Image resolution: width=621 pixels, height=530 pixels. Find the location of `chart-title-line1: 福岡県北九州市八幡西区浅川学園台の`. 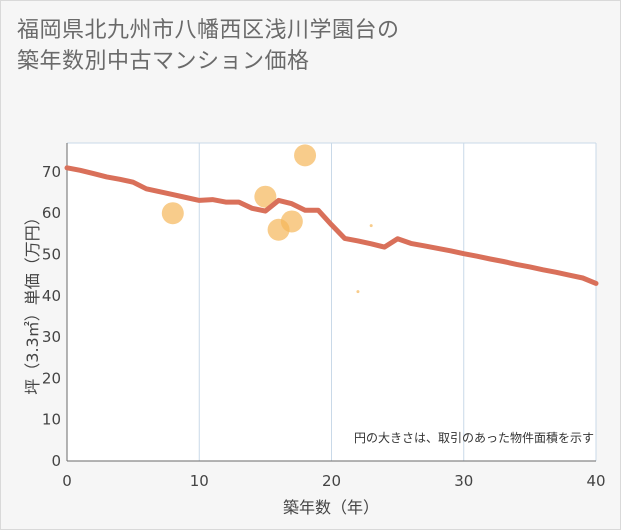

chart-title-line1: 福岡県北九州市八幡西区浅川学園台の is located at coordinates (208, 30).